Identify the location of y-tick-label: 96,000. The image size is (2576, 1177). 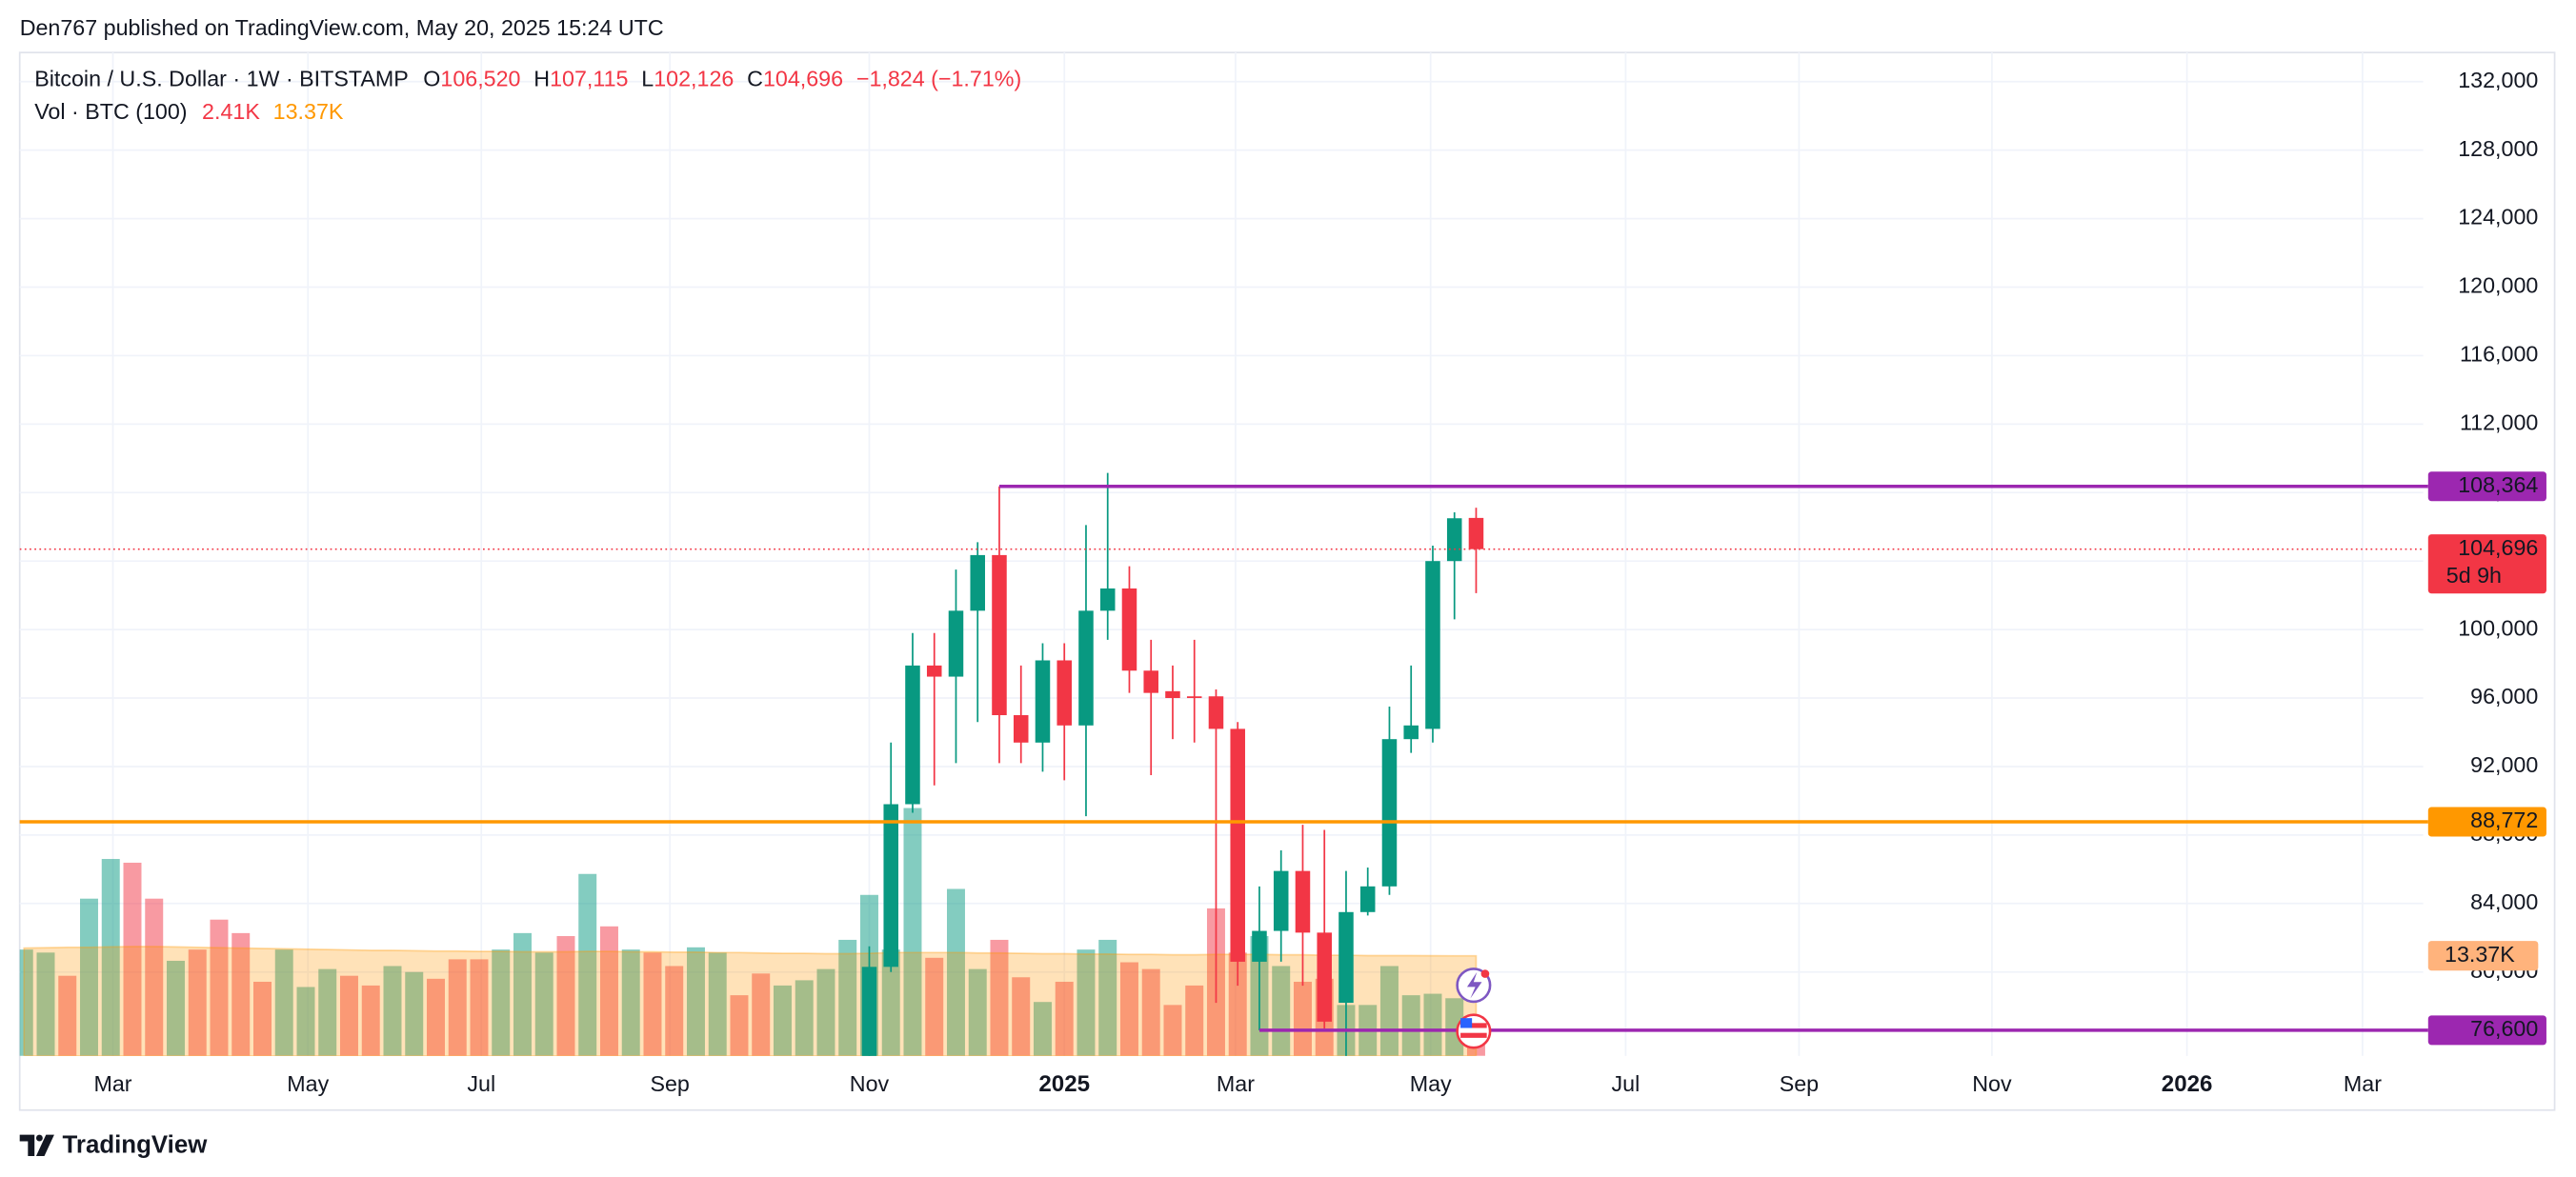
(2504, 696).